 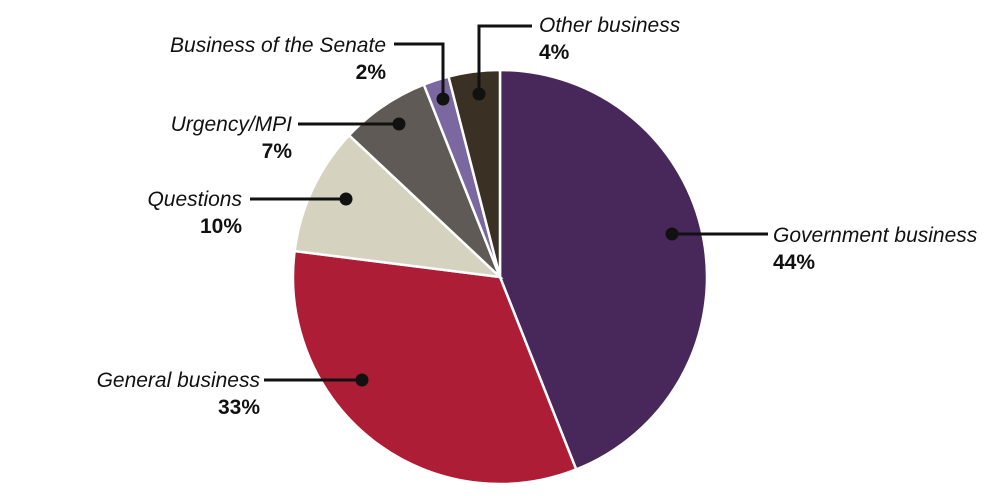 What do you see at coordinates (554, 52) in the screenshot?
I see `pct-other-business: 4%` at bounding box center [554, 52].